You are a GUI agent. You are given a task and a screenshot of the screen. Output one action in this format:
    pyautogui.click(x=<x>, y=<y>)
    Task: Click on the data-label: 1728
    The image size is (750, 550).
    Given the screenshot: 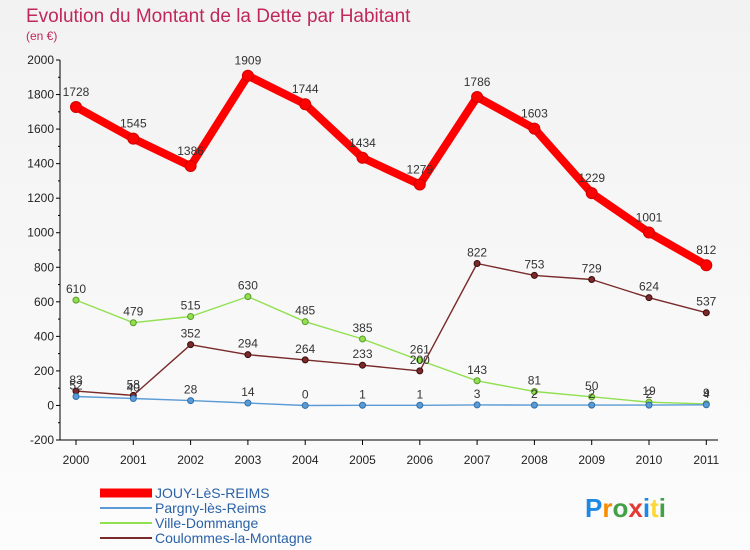 What is the action you would take?
    pyautogui.click(x=76, y=92)
    